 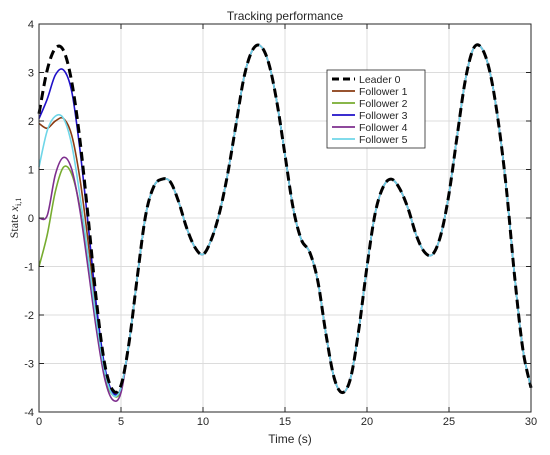 What do you see at coordinates (203, 422) in the screenshot?
I see `x-tick-label: 10` at bounding box center [203, 422].